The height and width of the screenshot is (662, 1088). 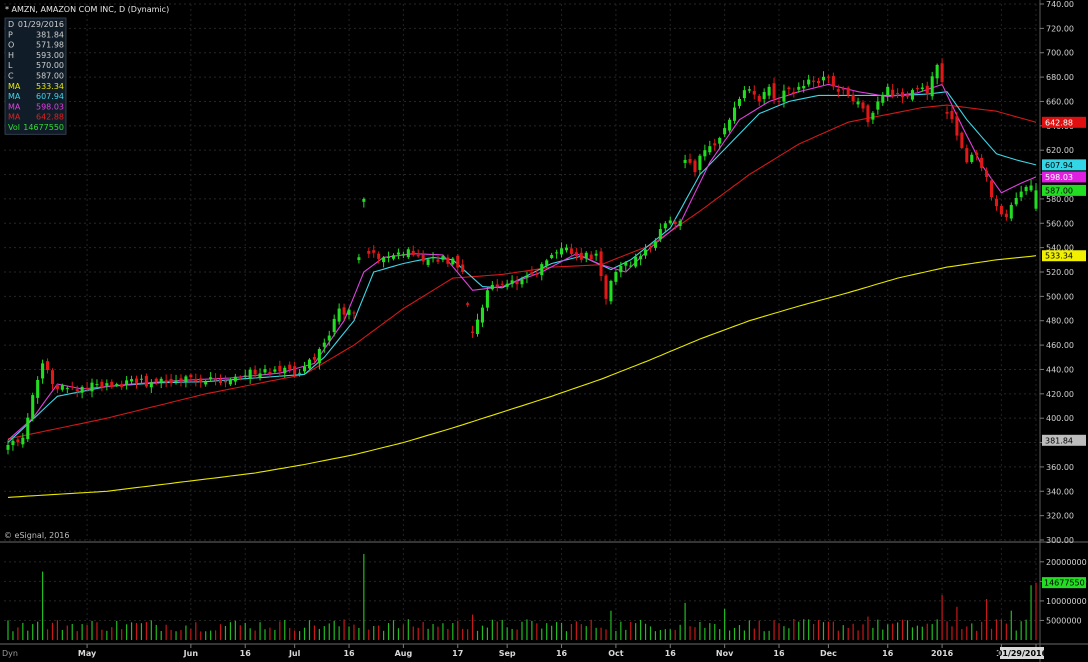 I want to click on date-tick-label: Sep, so click(x=507, y=653).